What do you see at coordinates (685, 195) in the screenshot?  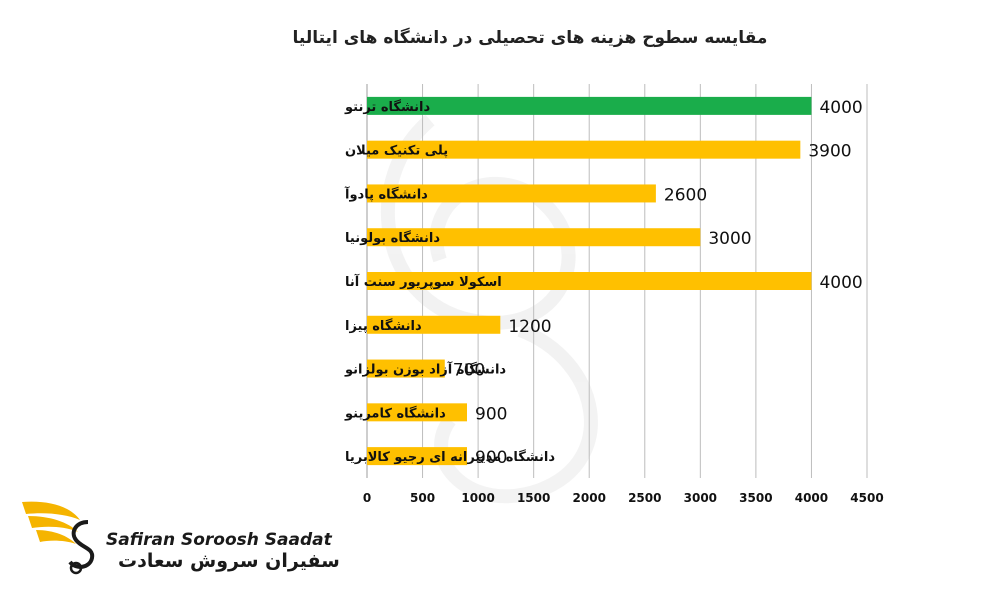 I see `data-label: 2600` at bounding box center [685, 195].